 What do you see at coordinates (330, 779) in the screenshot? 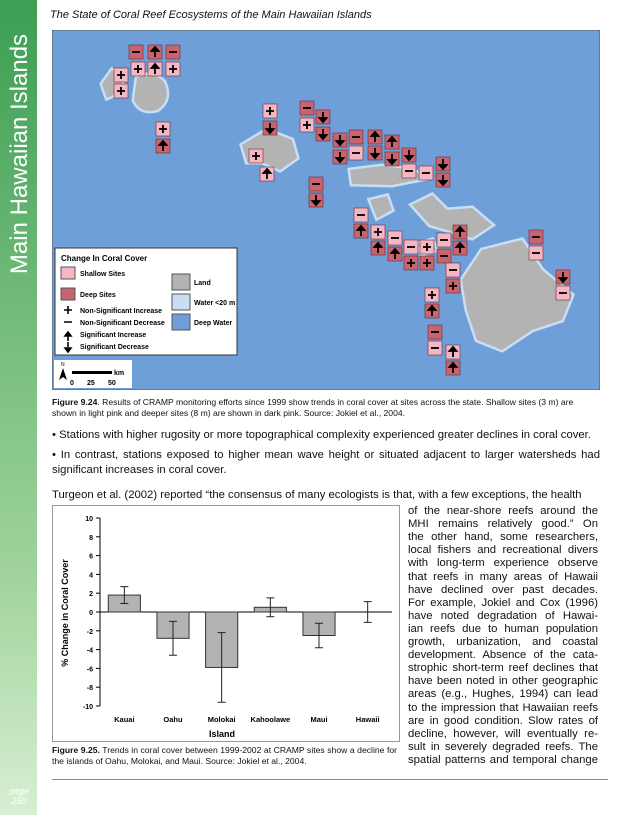
I see `footer-rule` at bounding box center [330, 779].